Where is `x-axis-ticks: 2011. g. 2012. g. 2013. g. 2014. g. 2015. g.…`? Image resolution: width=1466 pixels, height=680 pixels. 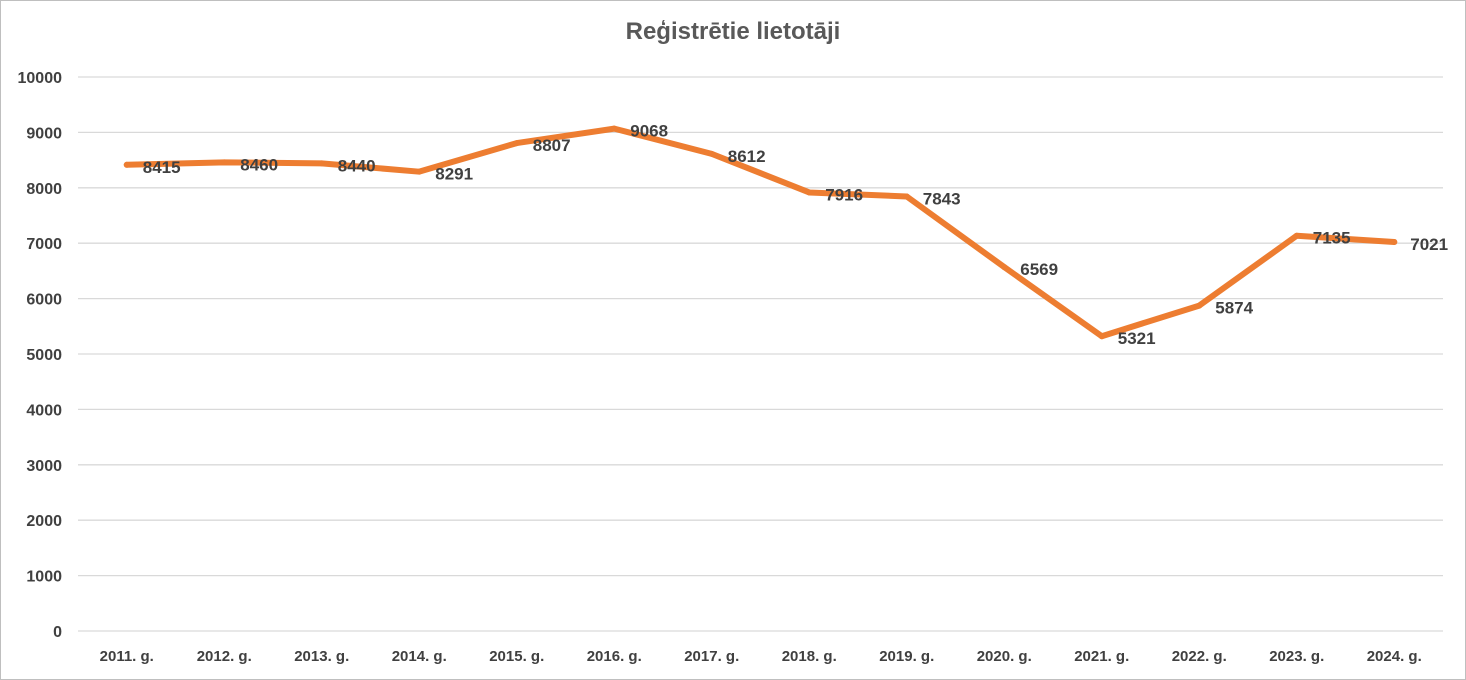
x-axis-ticks: 2011. g. 2012. g. 2013. g. 2014. g. 2015. g.… is located at coordinates (761, 656).